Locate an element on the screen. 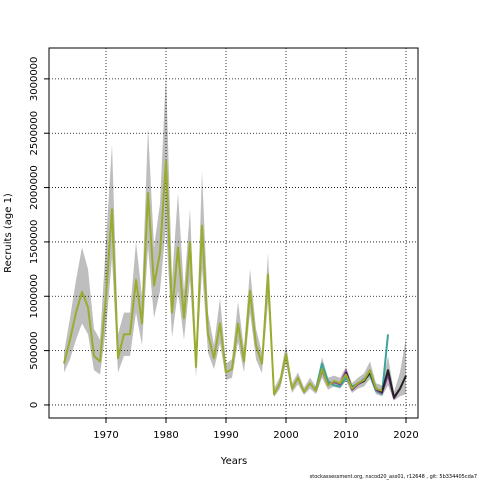 The width and height of the screenshot is (480, 480). y-tick-label: 1500000 is located at coordinates (34, 242).